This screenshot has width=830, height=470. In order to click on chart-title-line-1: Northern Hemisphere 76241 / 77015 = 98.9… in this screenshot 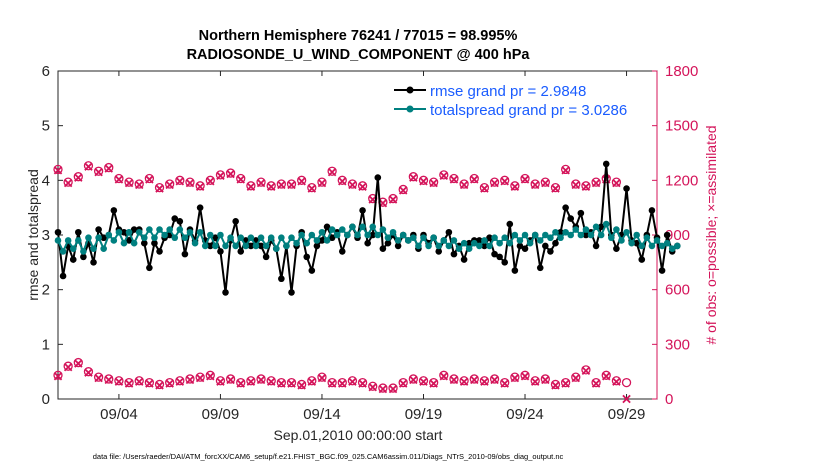, I will do `click(358, 36)`.